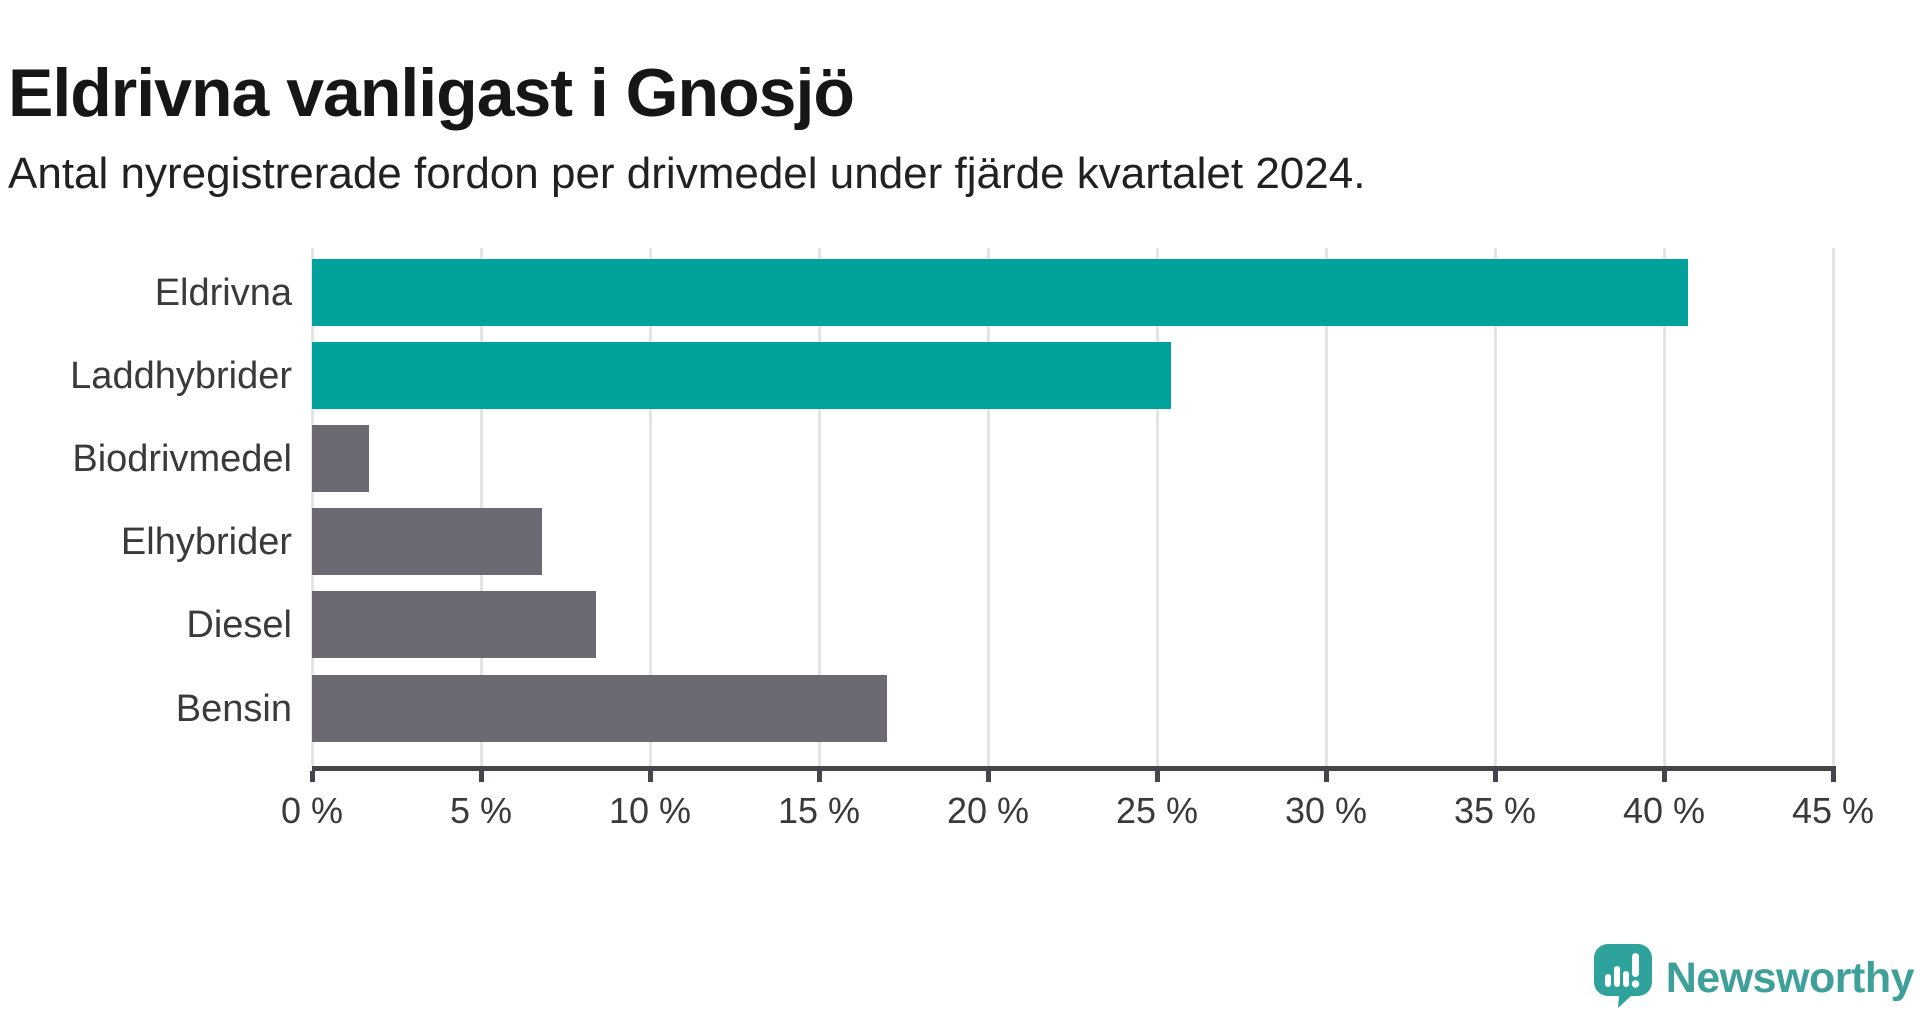 The height and width of the screenshot is (1010, 1920). Describe the element at coordinates (741, 375) in the screenshot. I see `bar-laddhybrider` at that location.